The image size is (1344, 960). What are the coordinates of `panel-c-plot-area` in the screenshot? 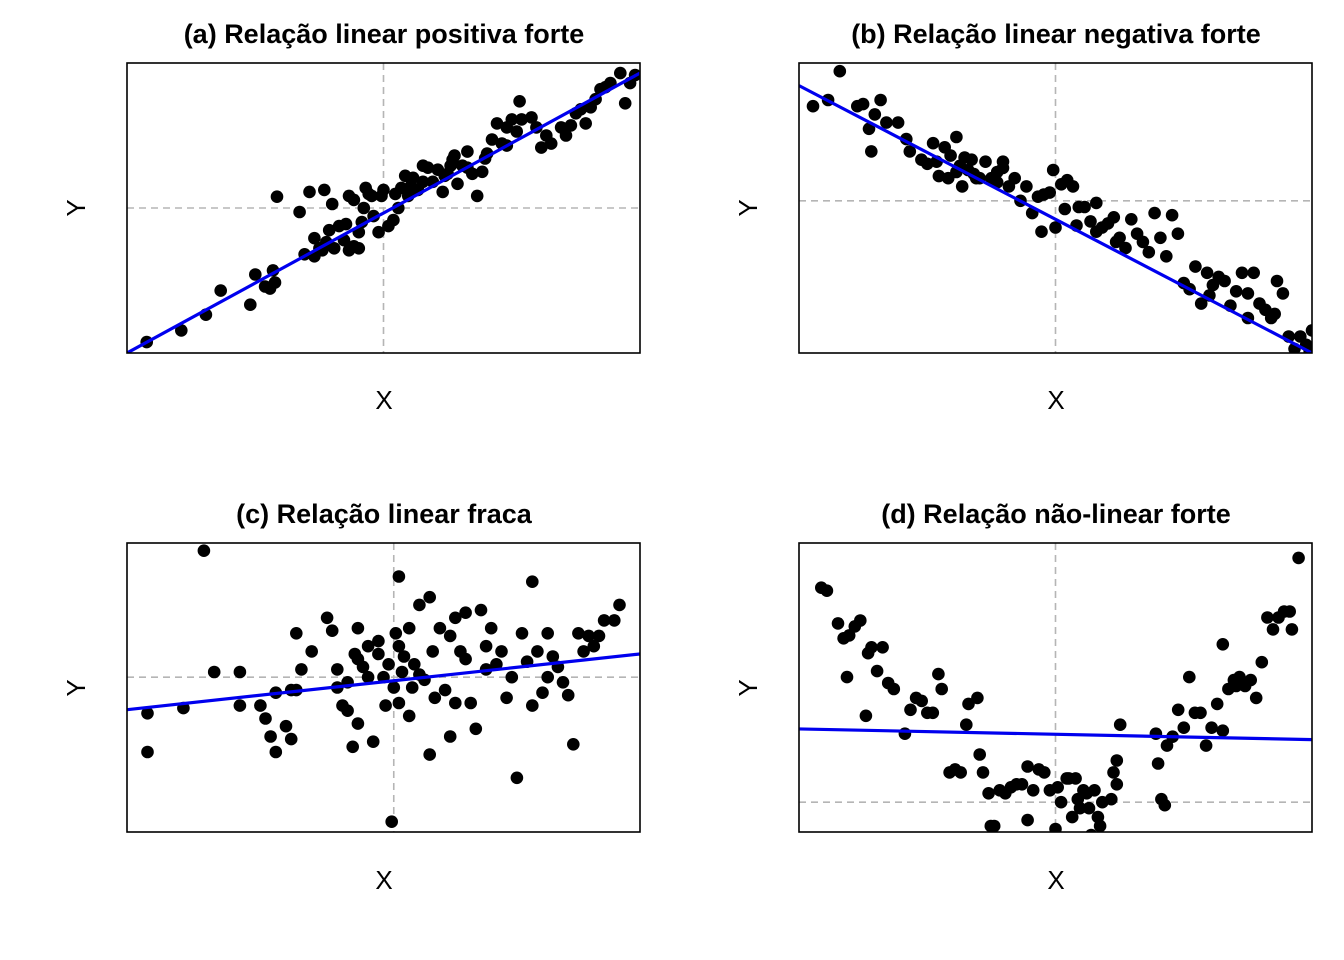 It's located at (383, 687).